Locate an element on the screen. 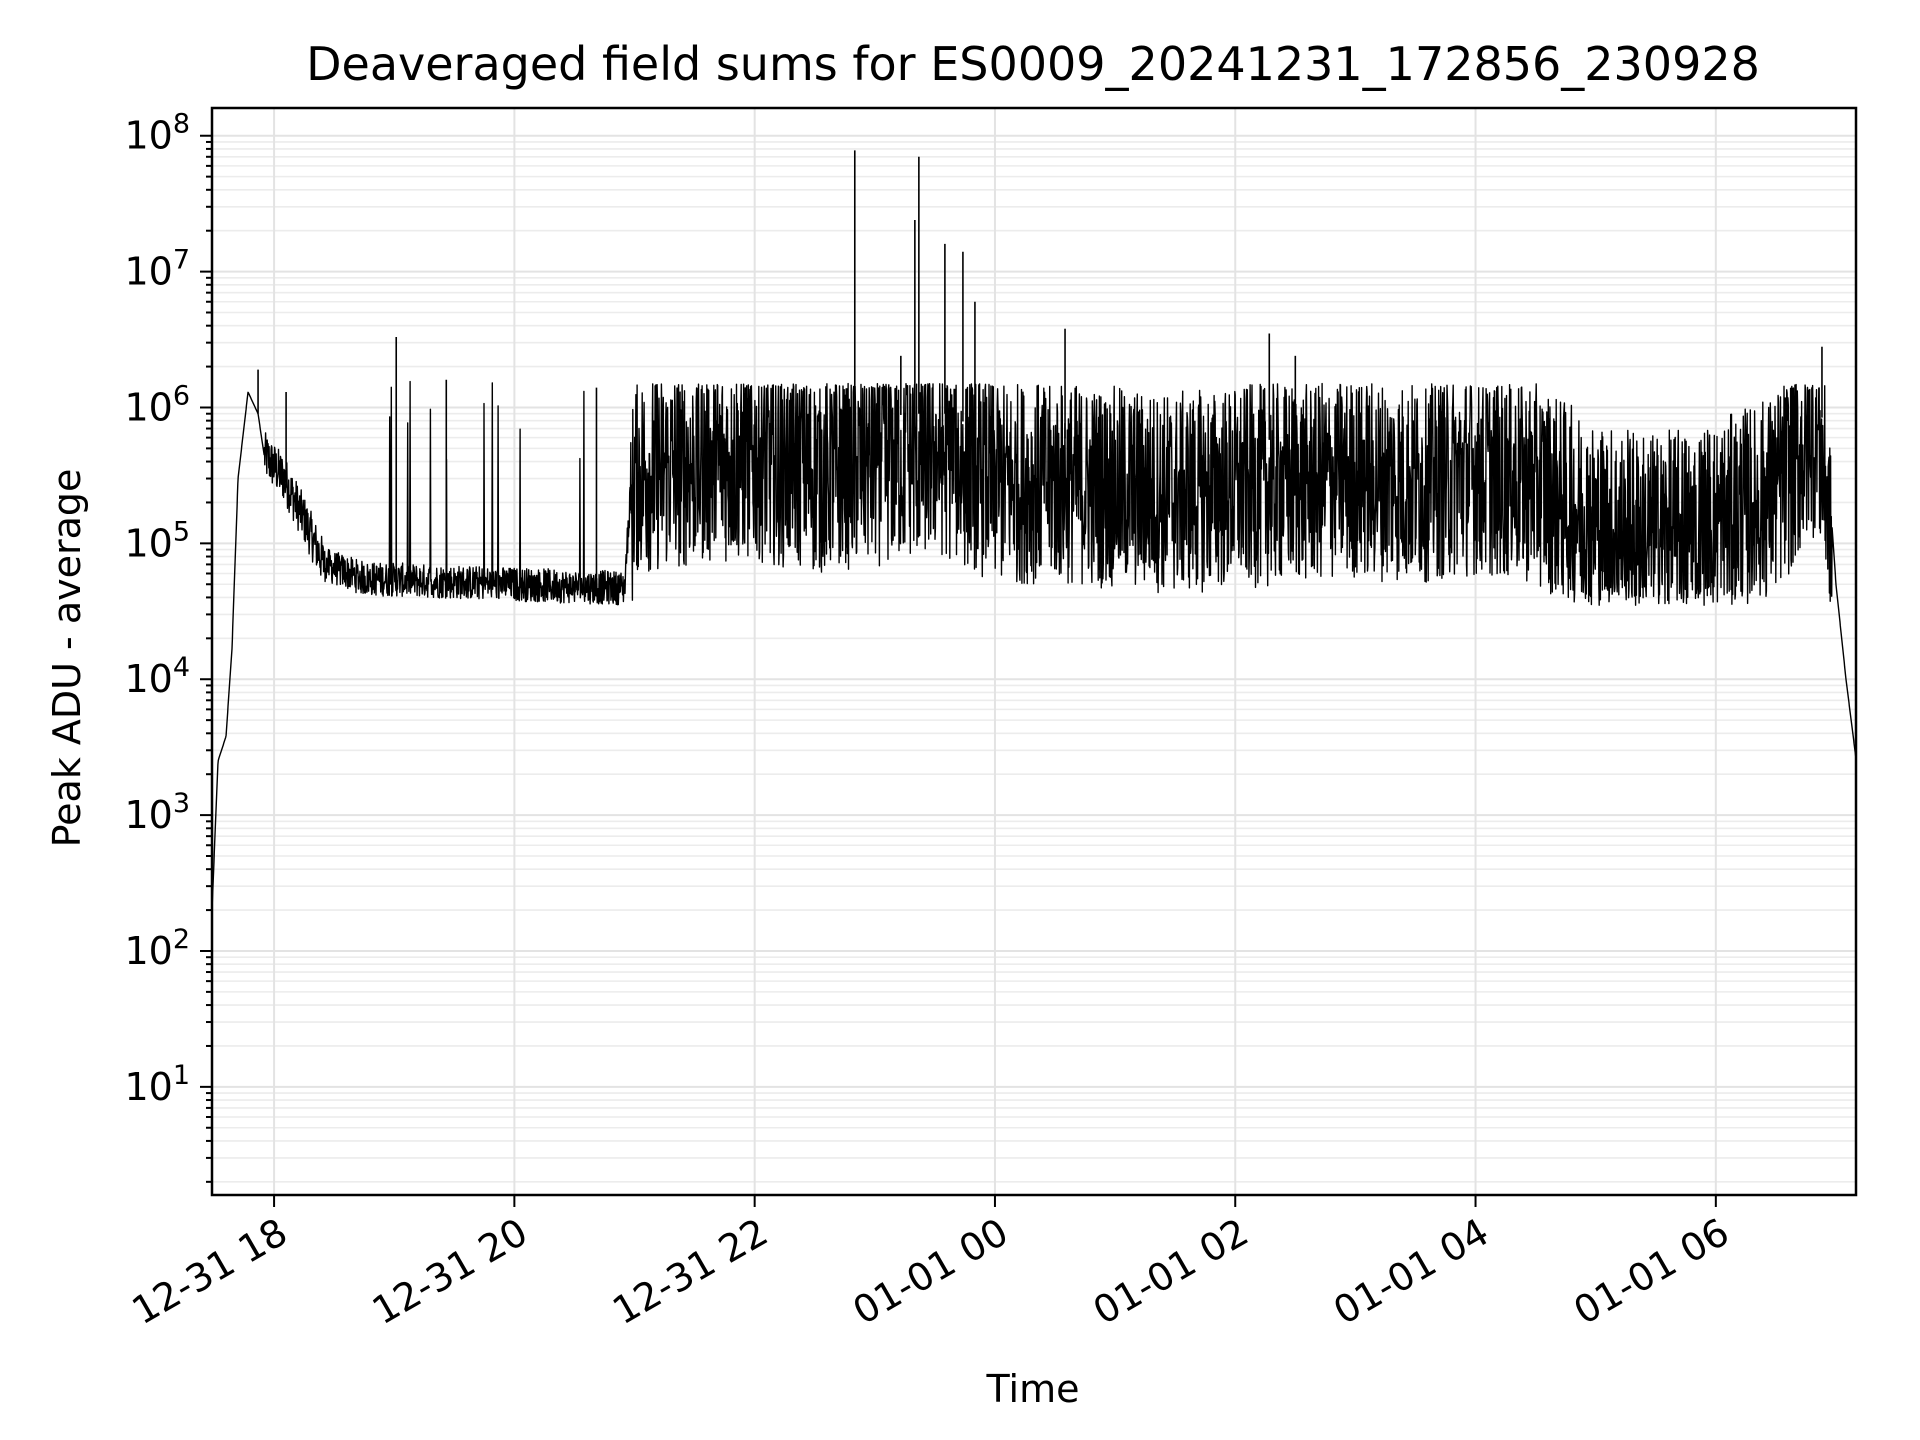 The image size is (1920, 1440). y-tick-label: 108 is located at coordinates (157, 133).